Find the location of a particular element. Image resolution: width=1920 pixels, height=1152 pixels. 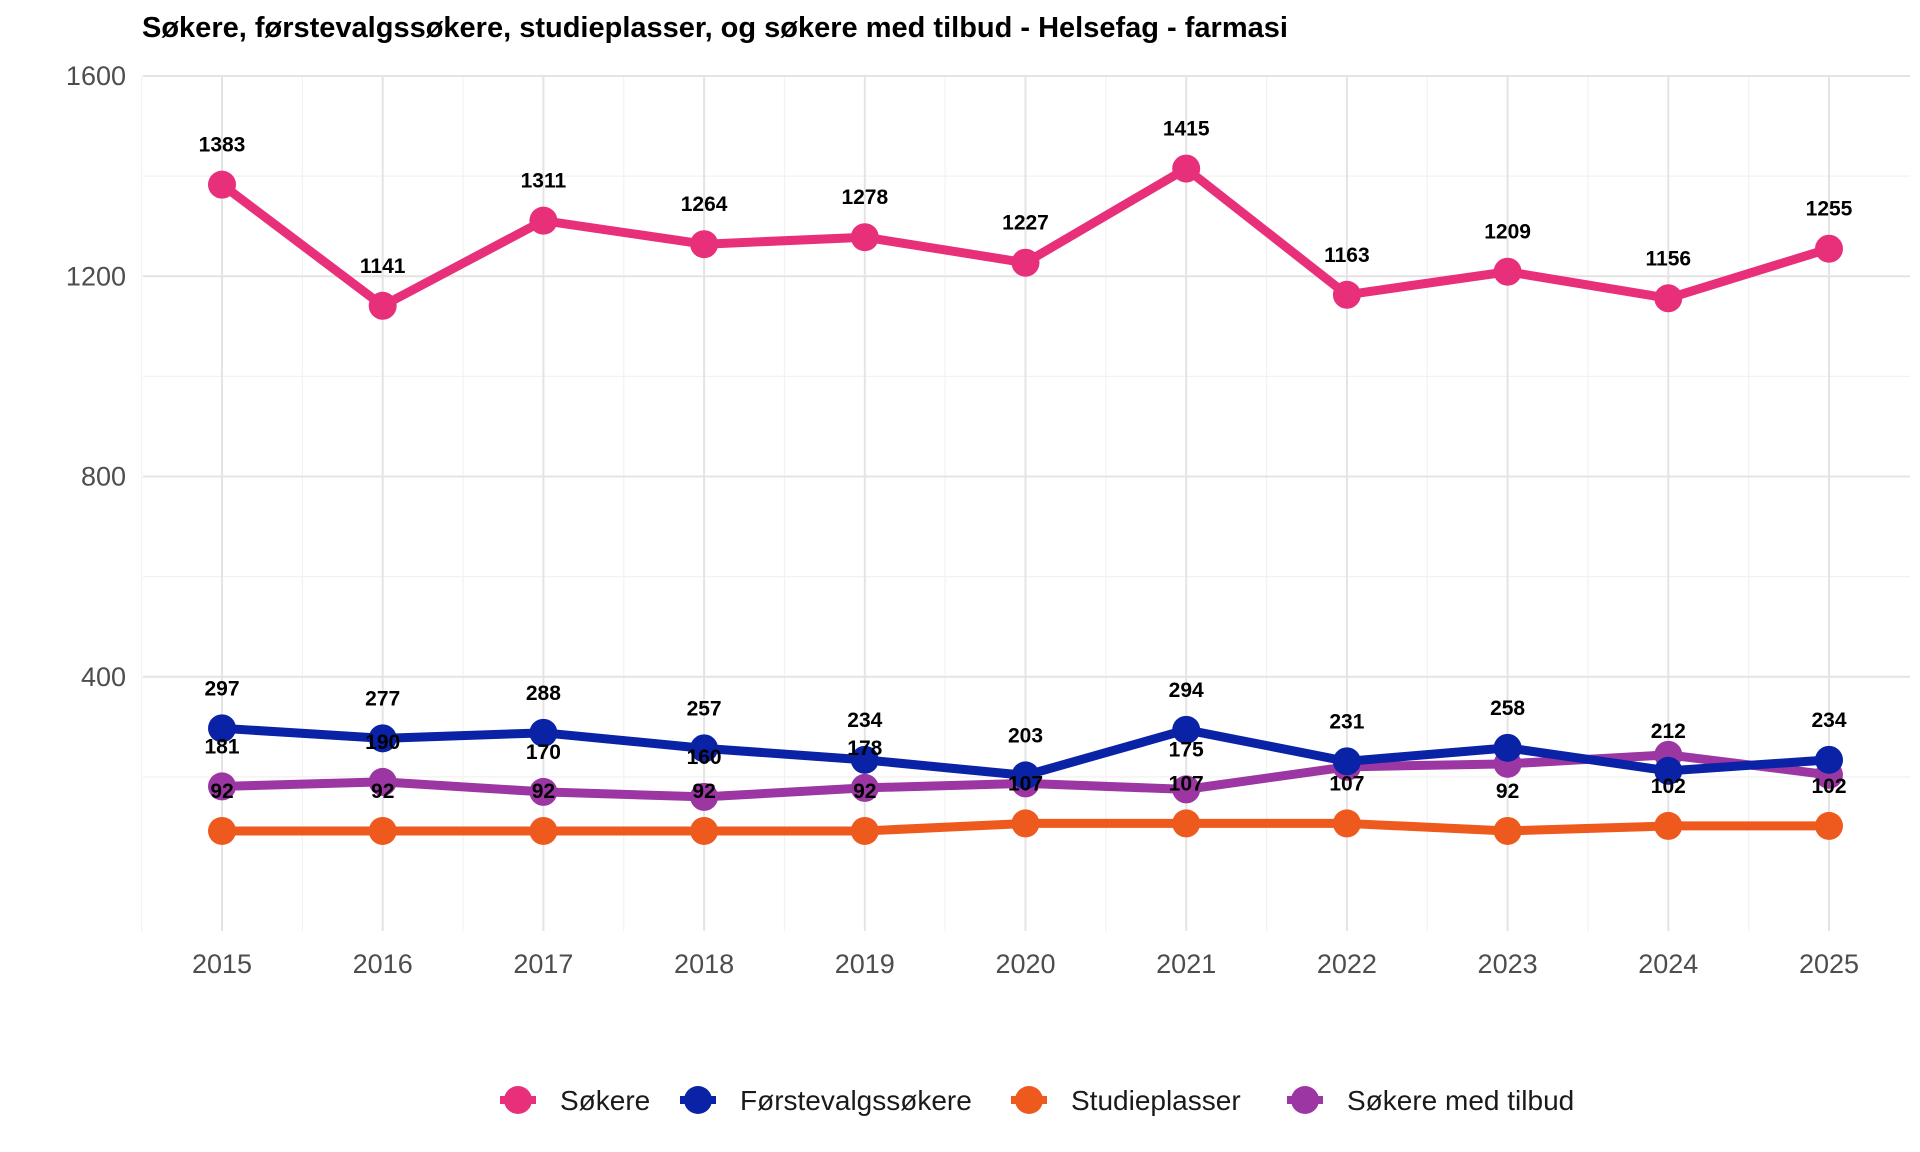

x-tick-label: 2023 is located at coordinates (1508, 964).